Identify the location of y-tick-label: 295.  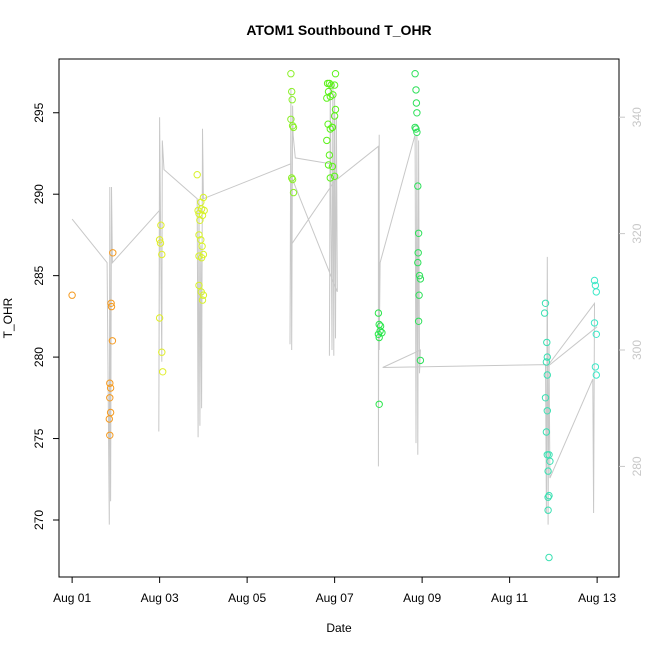
(39, 112).